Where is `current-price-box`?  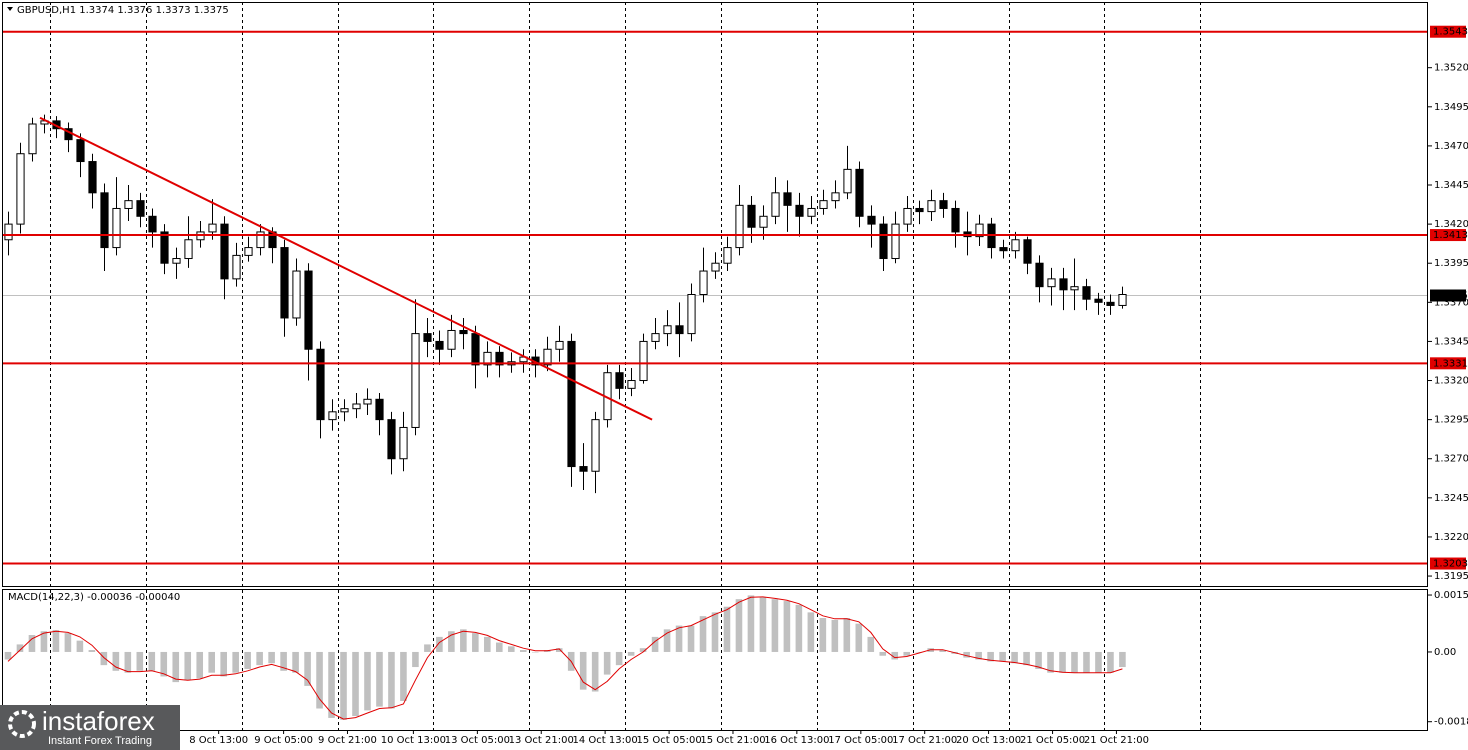
current-price-box is located at coordinates (1448, 295).